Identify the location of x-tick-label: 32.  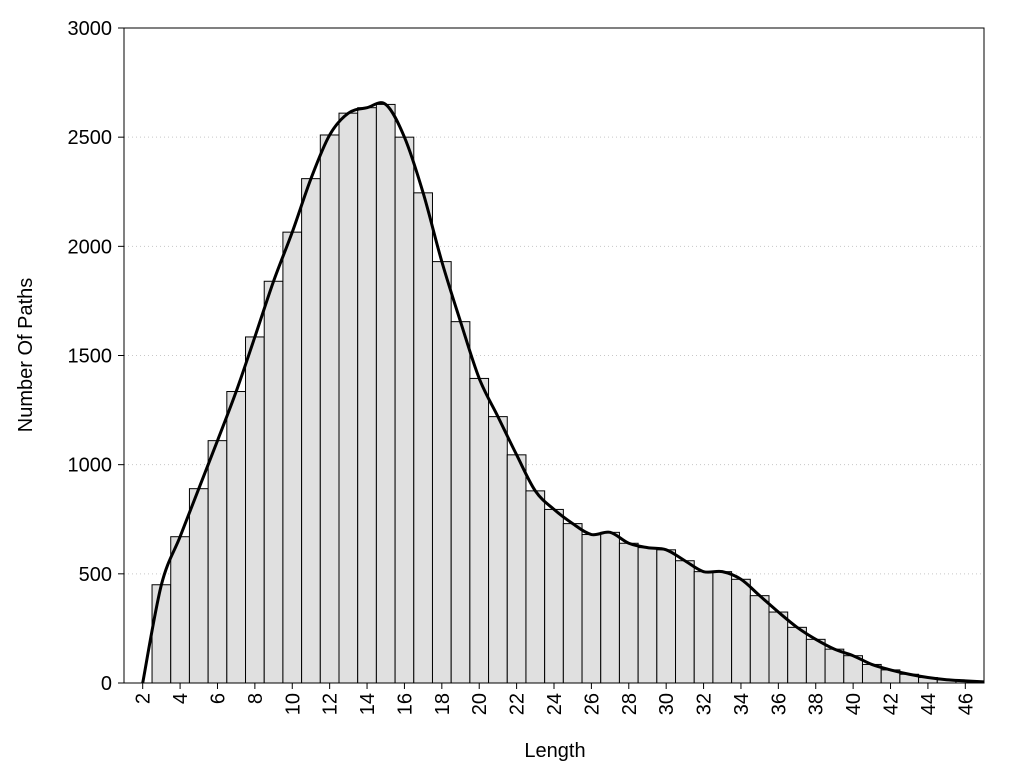
(705, 704).